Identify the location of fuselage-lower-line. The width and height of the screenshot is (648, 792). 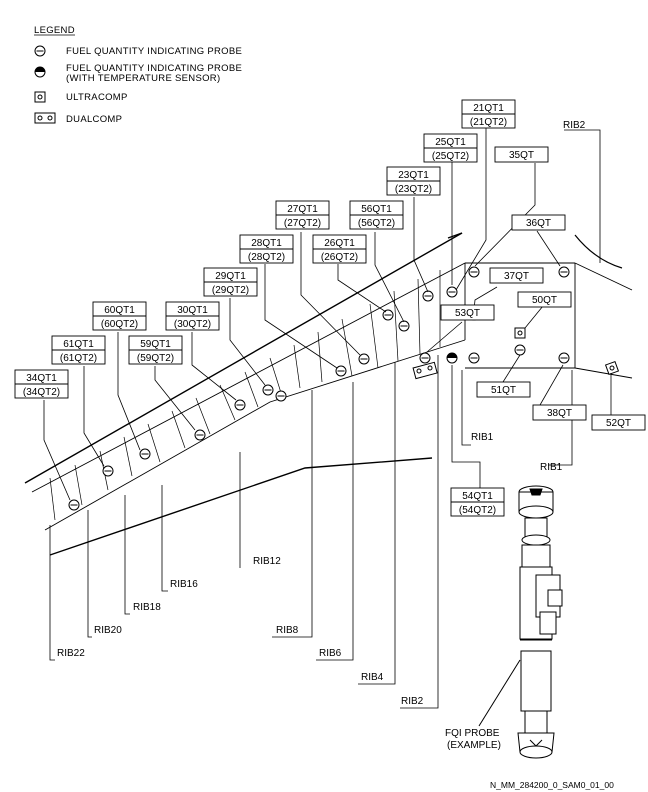
(603, 373).